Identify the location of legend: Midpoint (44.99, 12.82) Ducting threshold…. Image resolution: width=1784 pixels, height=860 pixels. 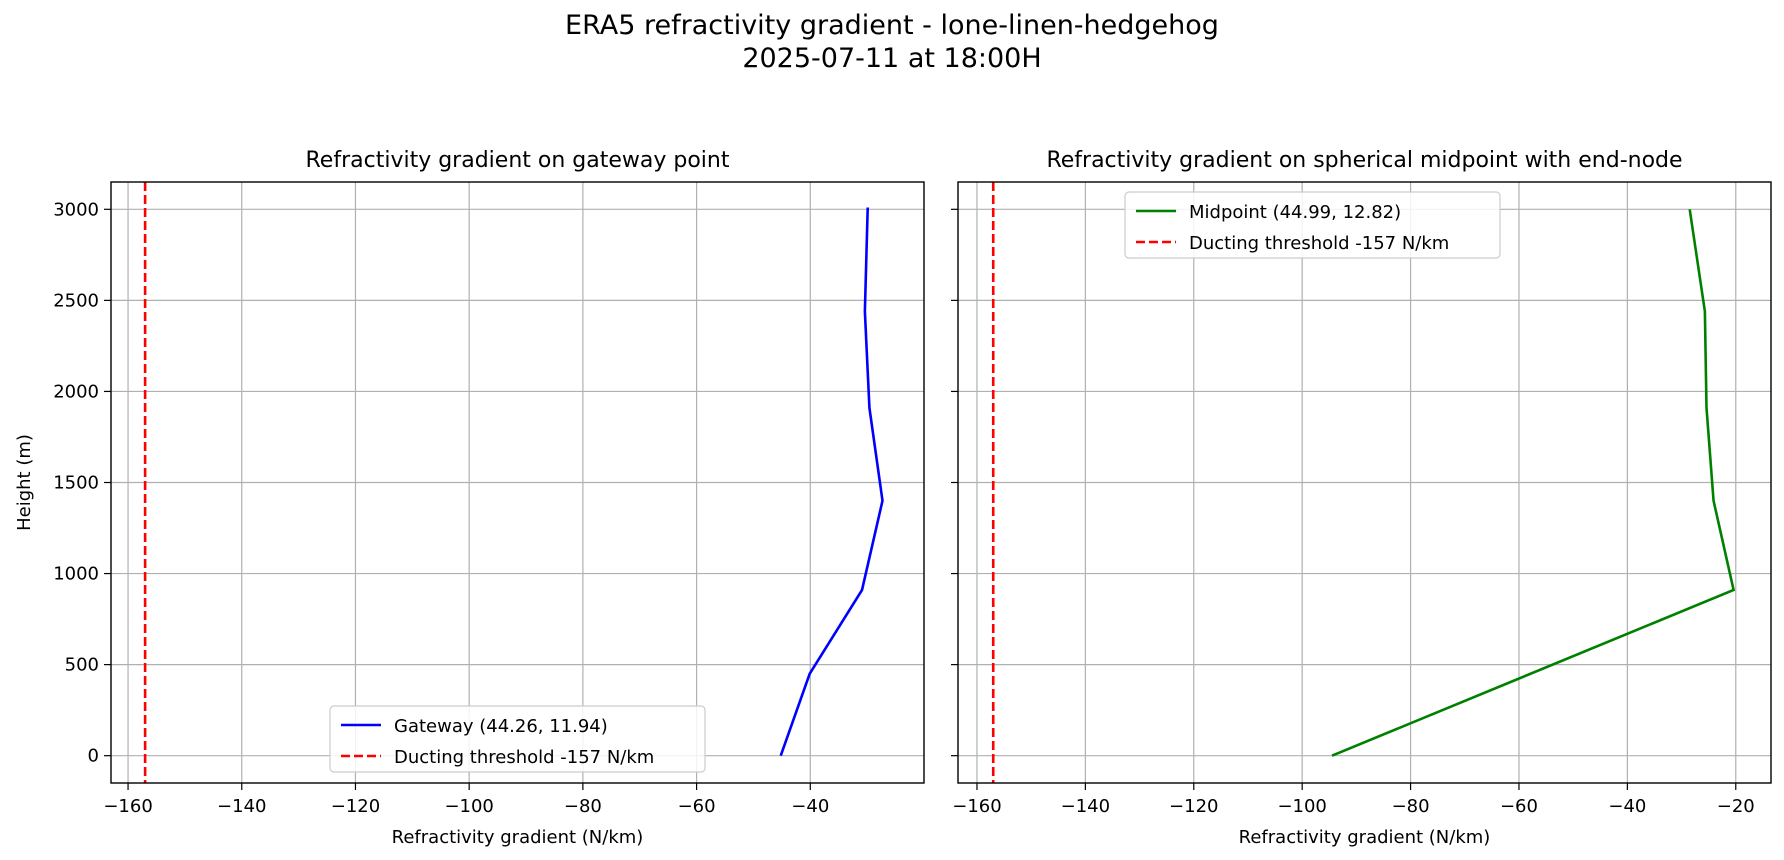
(1312, 225).